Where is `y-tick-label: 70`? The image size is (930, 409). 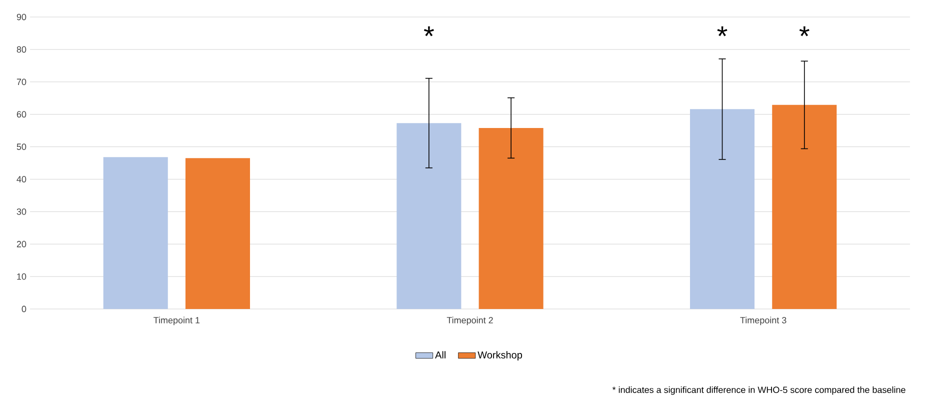 y-tick-label: 70 is located at coordinates (21, 82).